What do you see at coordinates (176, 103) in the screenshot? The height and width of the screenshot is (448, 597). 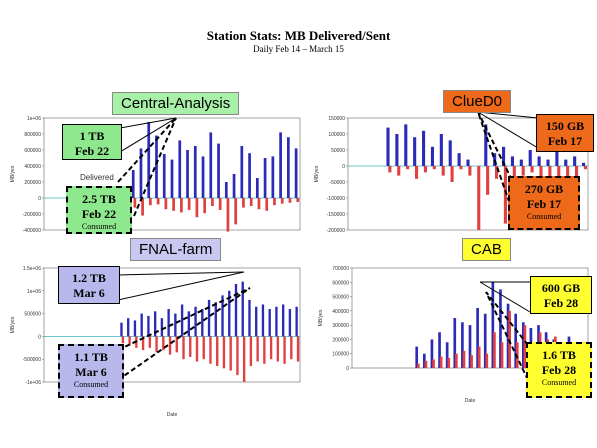 I see `label-central-analysis: Central-Analysis` at bounding box center [176, 103].